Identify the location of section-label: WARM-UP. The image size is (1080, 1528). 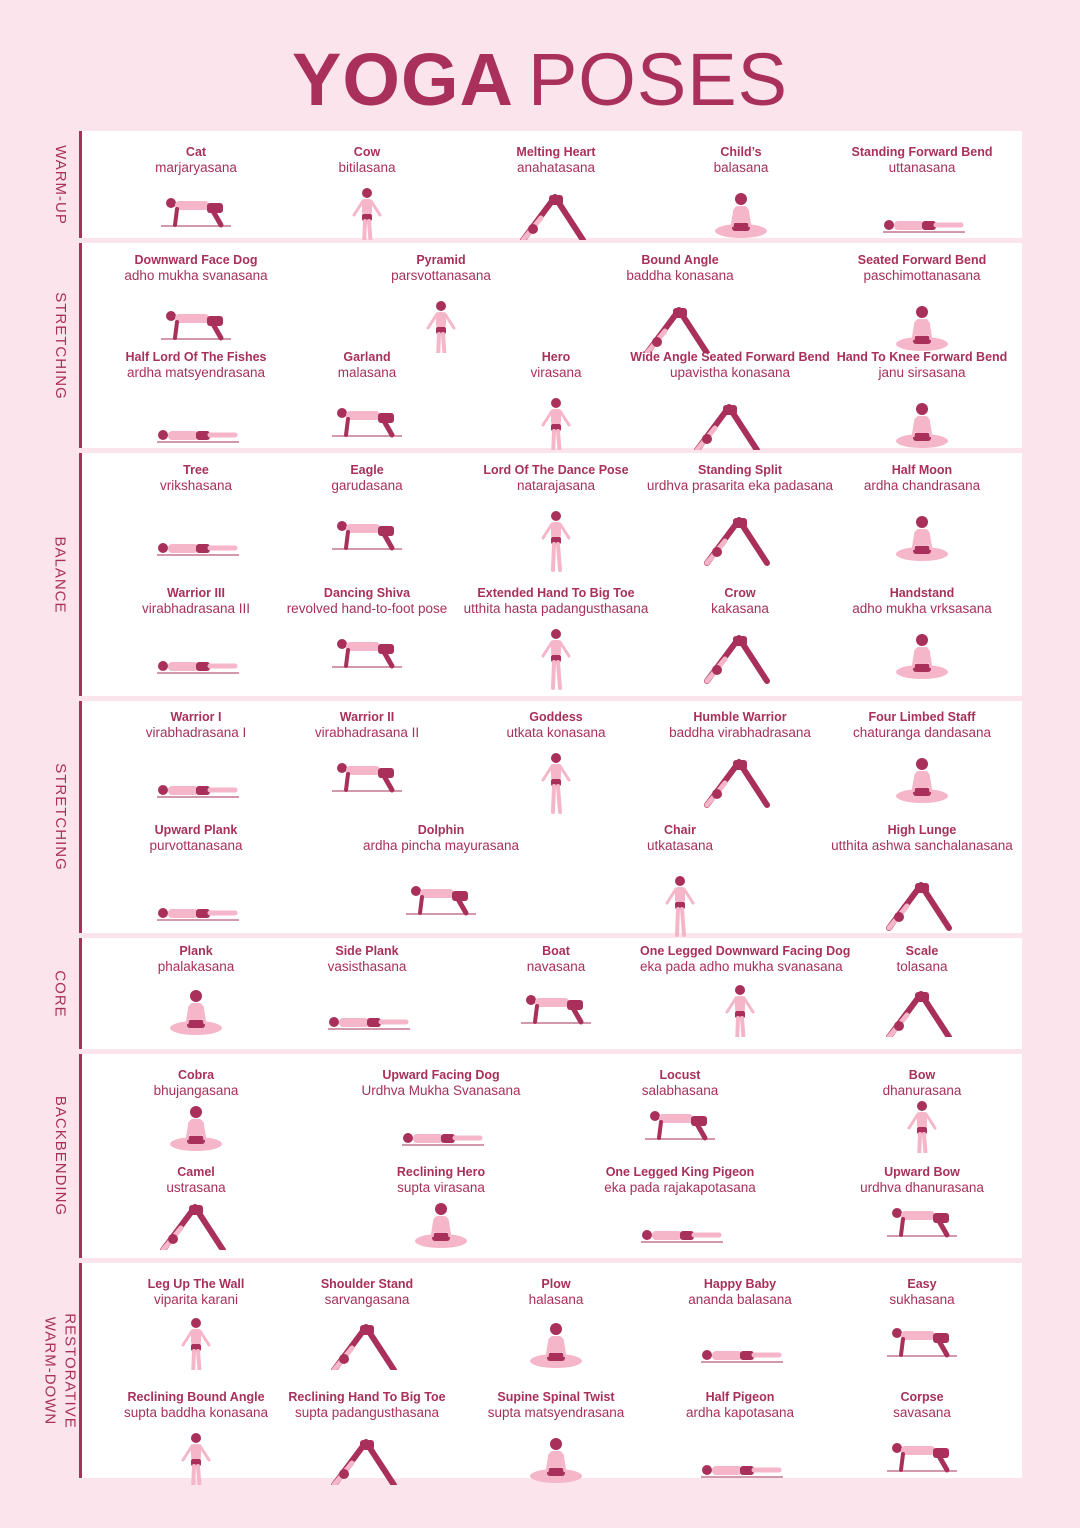
(60, 184).